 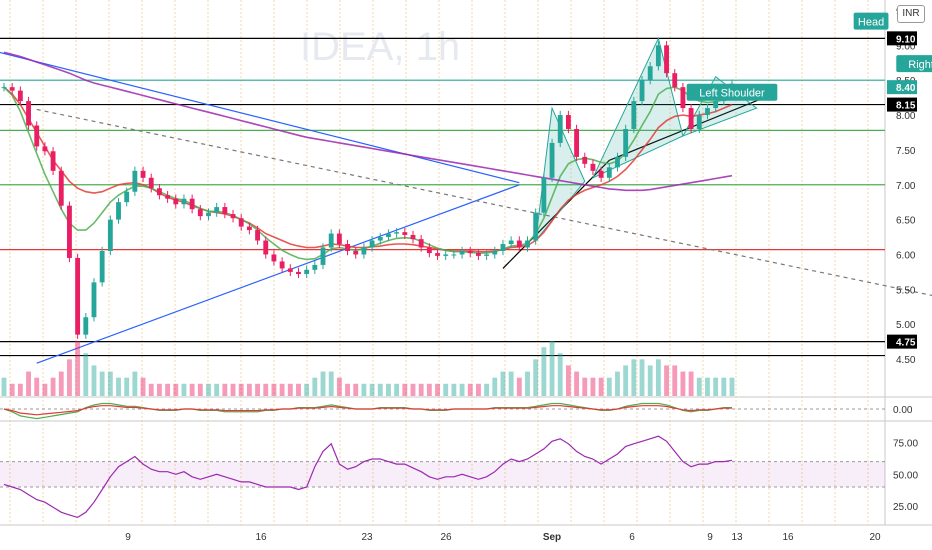 What do you see at coordinates (906, 39) in the screenshot?
I see `price-tag-label: 9.10` at bounding box center [906, 39].